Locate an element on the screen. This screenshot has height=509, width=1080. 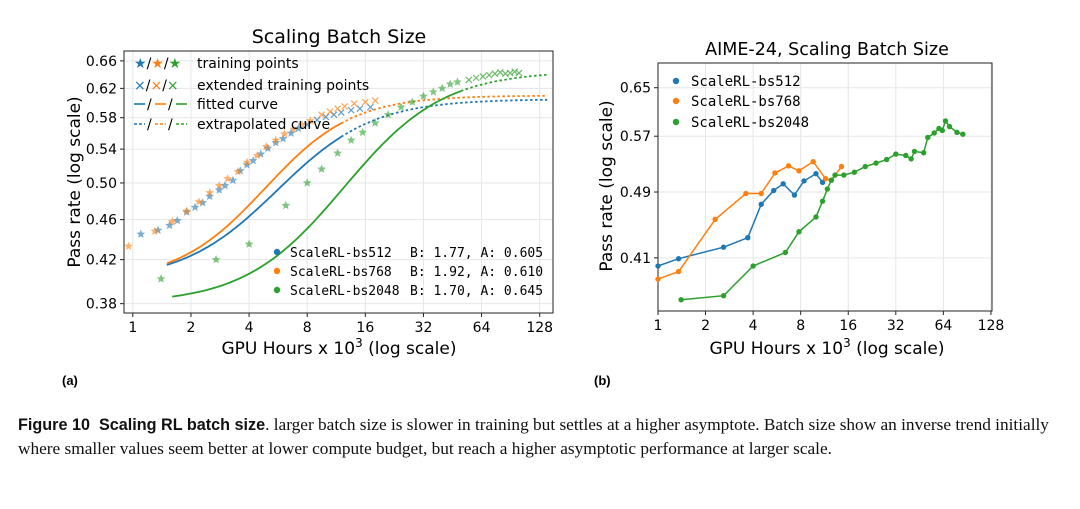
chart-b-xtick-label: 128 is located at coordinates (991, 326).